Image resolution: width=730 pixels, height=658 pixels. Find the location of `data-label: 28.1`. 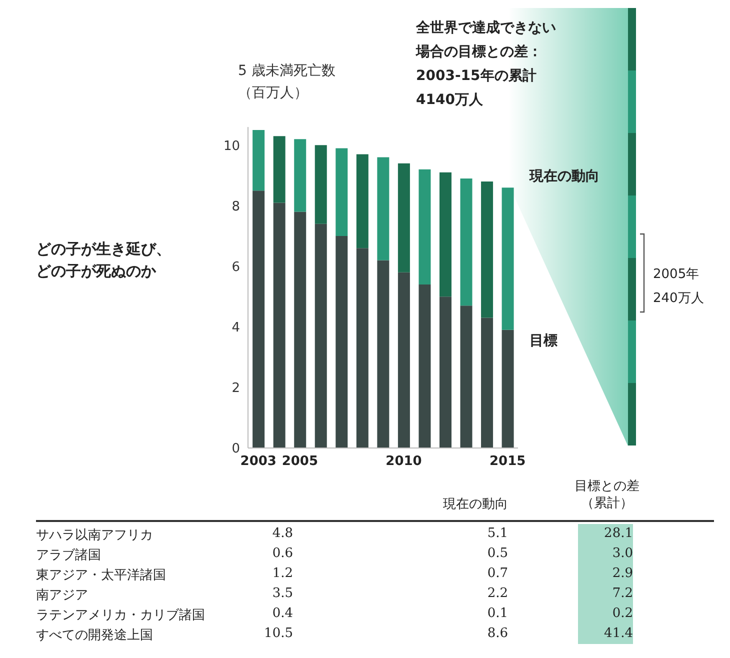

data-label: 28.1 is located at coordinates (605, 534).